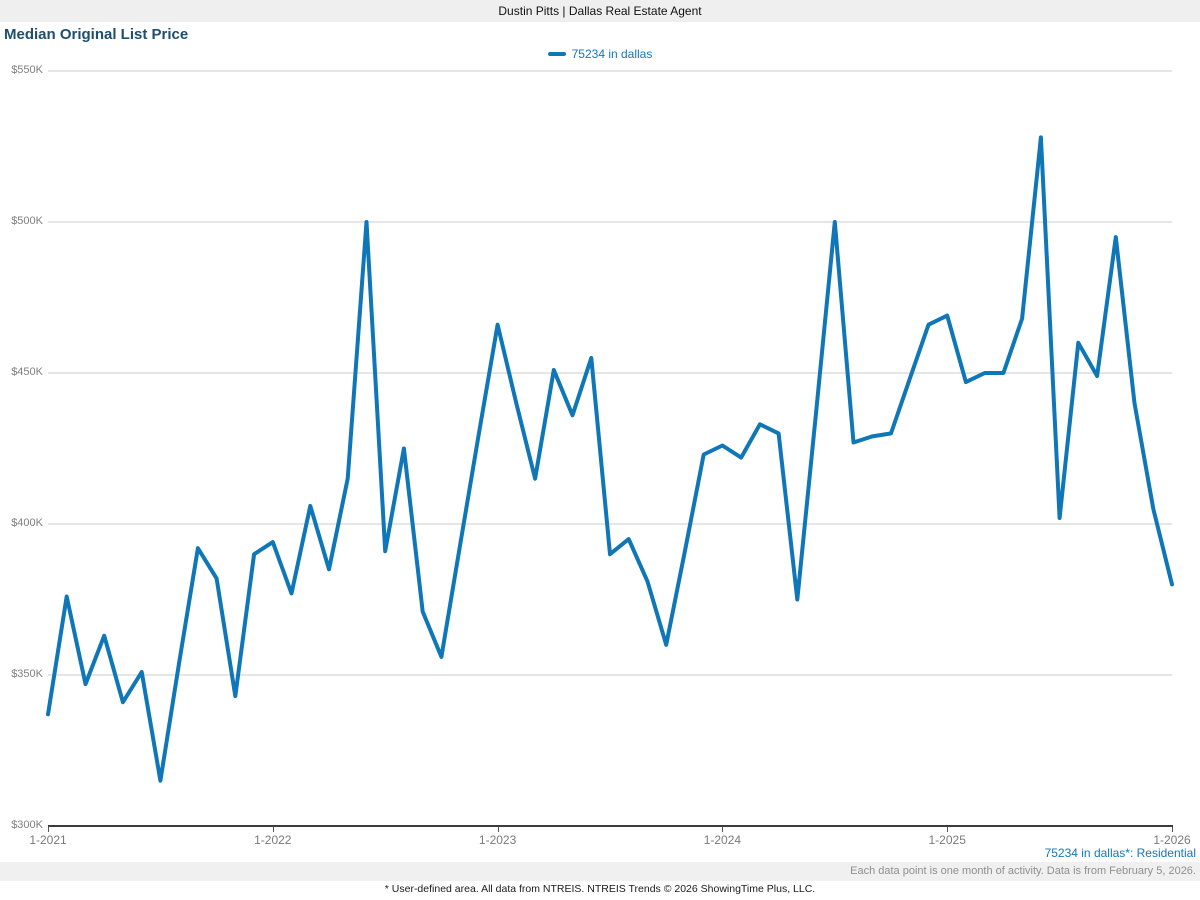 Image resolution: width=1200 pixels, height=900 pixels. What do you see at coordinates (1172, 840) in the screenshot?
I see `x-axis-label: 1-2026` at bounding box center [1172, 840].